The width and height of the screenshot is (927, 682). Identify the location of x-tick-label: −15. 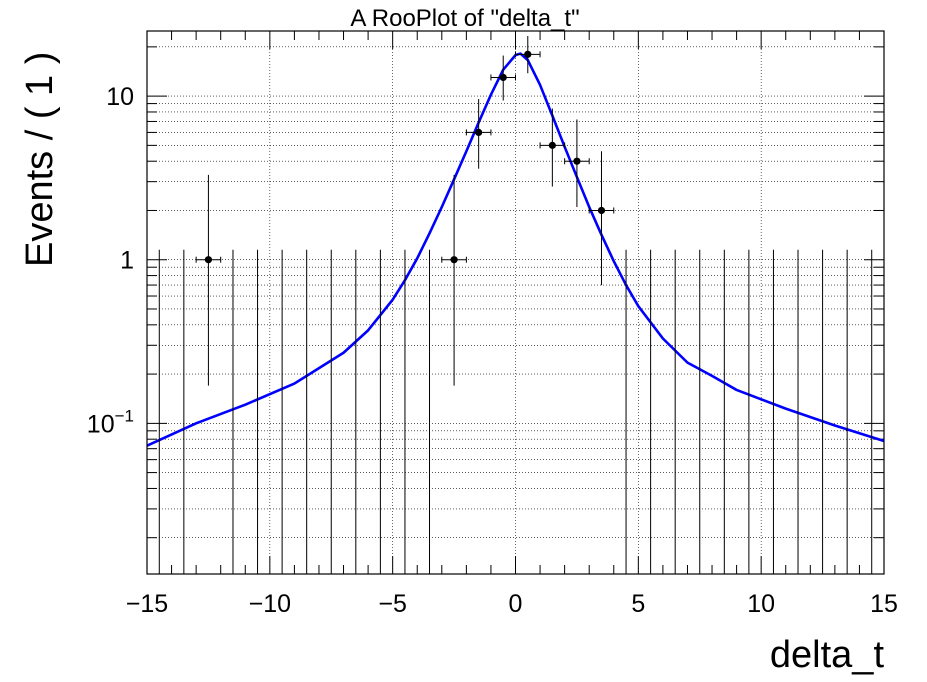
(147, 604).